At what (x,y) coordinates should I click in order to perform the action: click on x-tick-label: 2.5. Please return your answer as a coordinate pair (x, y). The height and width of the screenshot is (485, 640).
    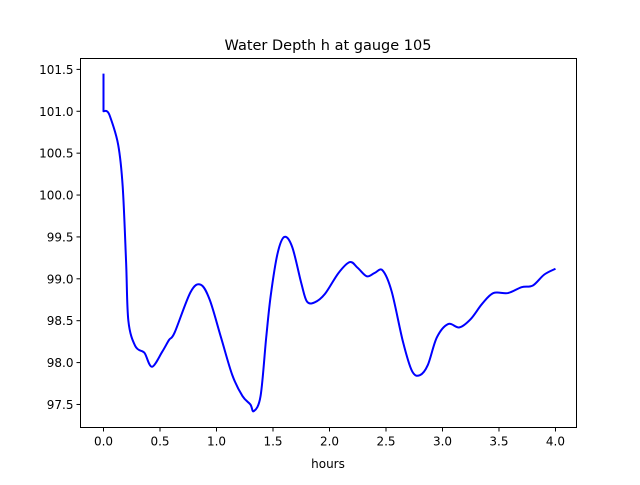
    Looking at the image, I should click on (385, 442).